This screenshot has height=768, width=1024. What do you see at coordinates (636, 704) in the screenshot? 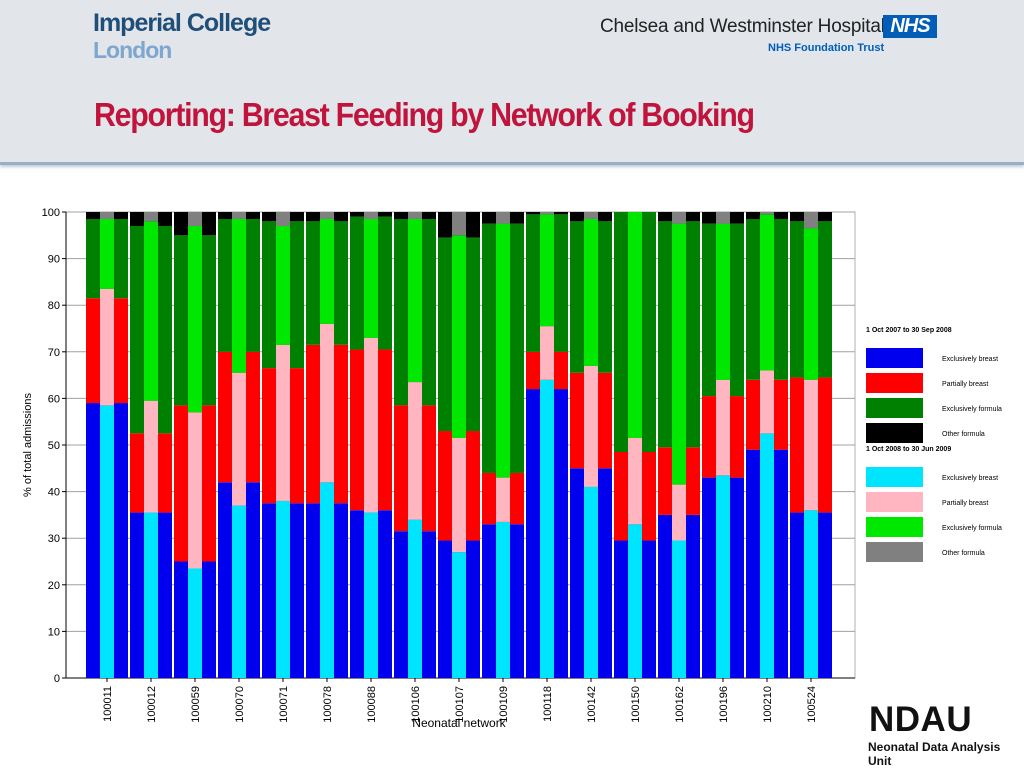
I see `x-tick-label: 100150` at bounding box center [636, 704].